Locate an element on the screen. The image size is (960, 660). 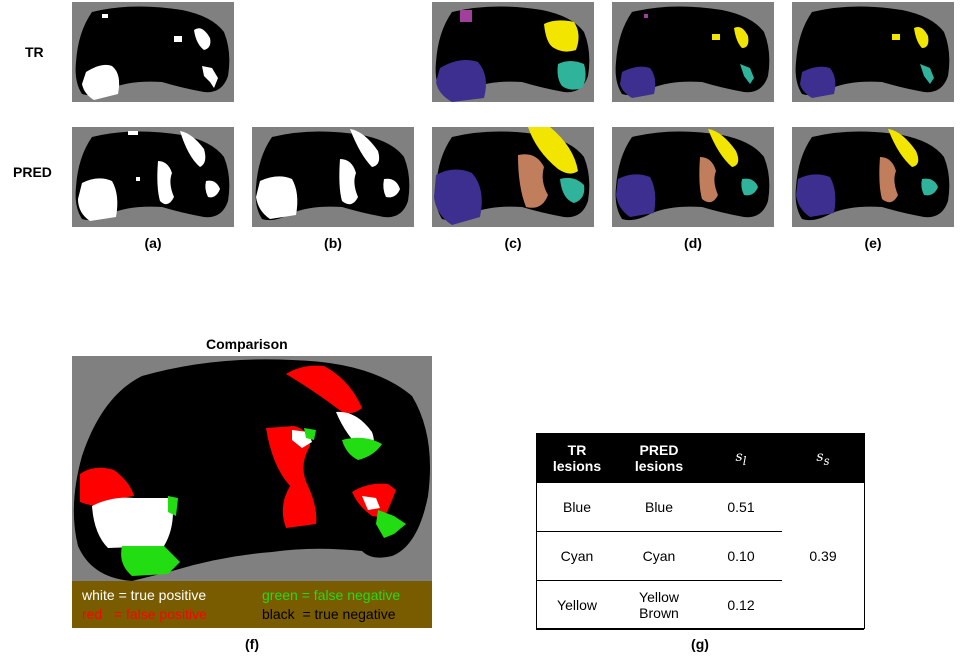
header-ss: ss is located at coordinates (823, 458).